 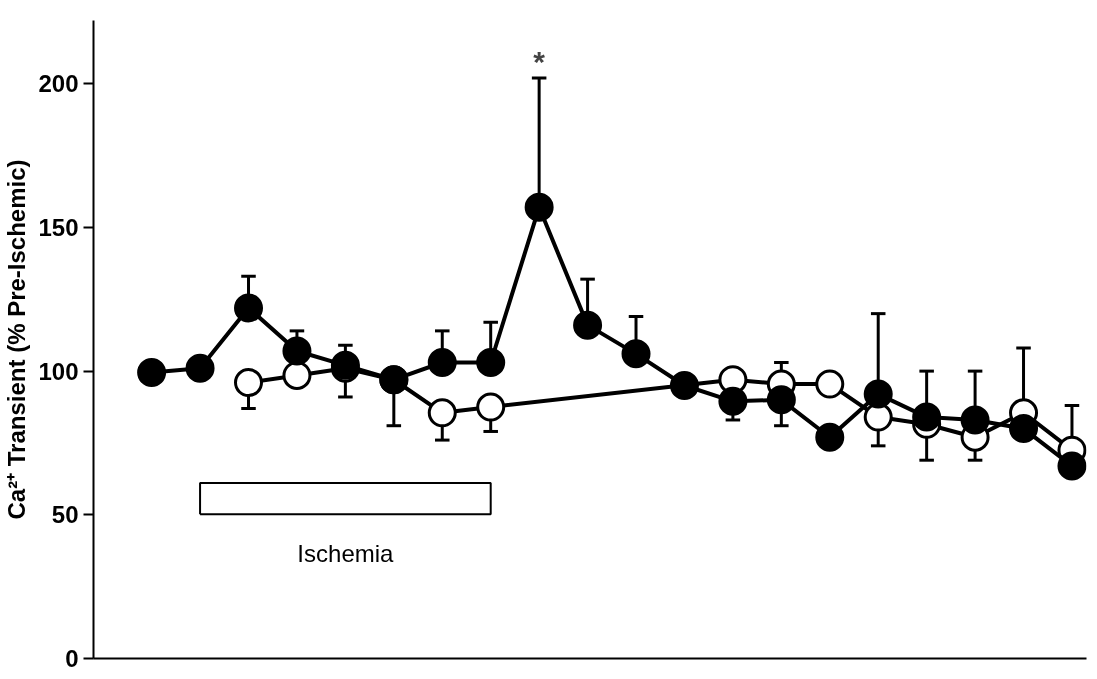 What do you see at coordinates (65, 515) in the screenshot?
I see `y-tick-label: 50` at bounding box center [65, 515].